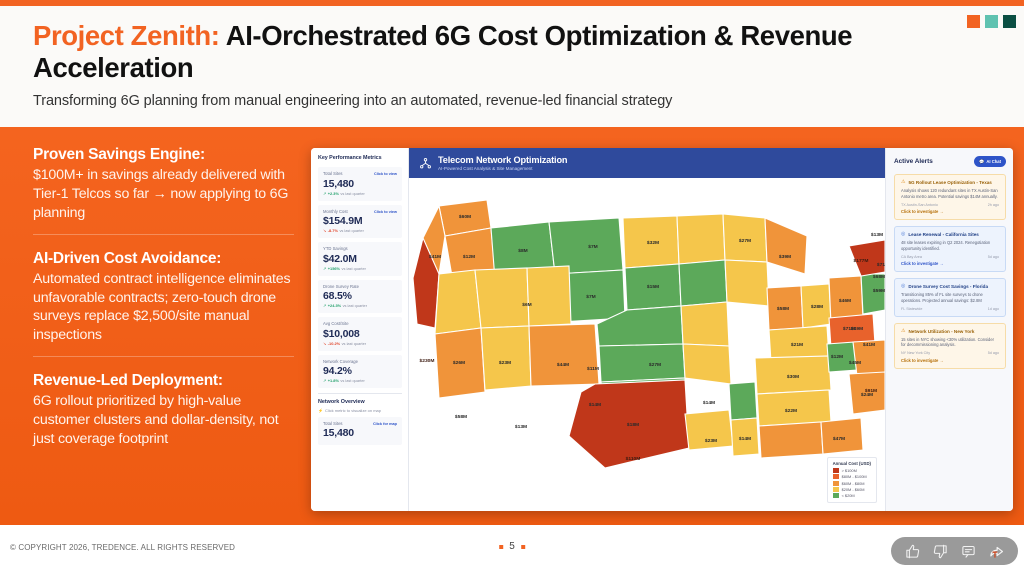  I want to click on network-nodes-icon, so click(425, 163).